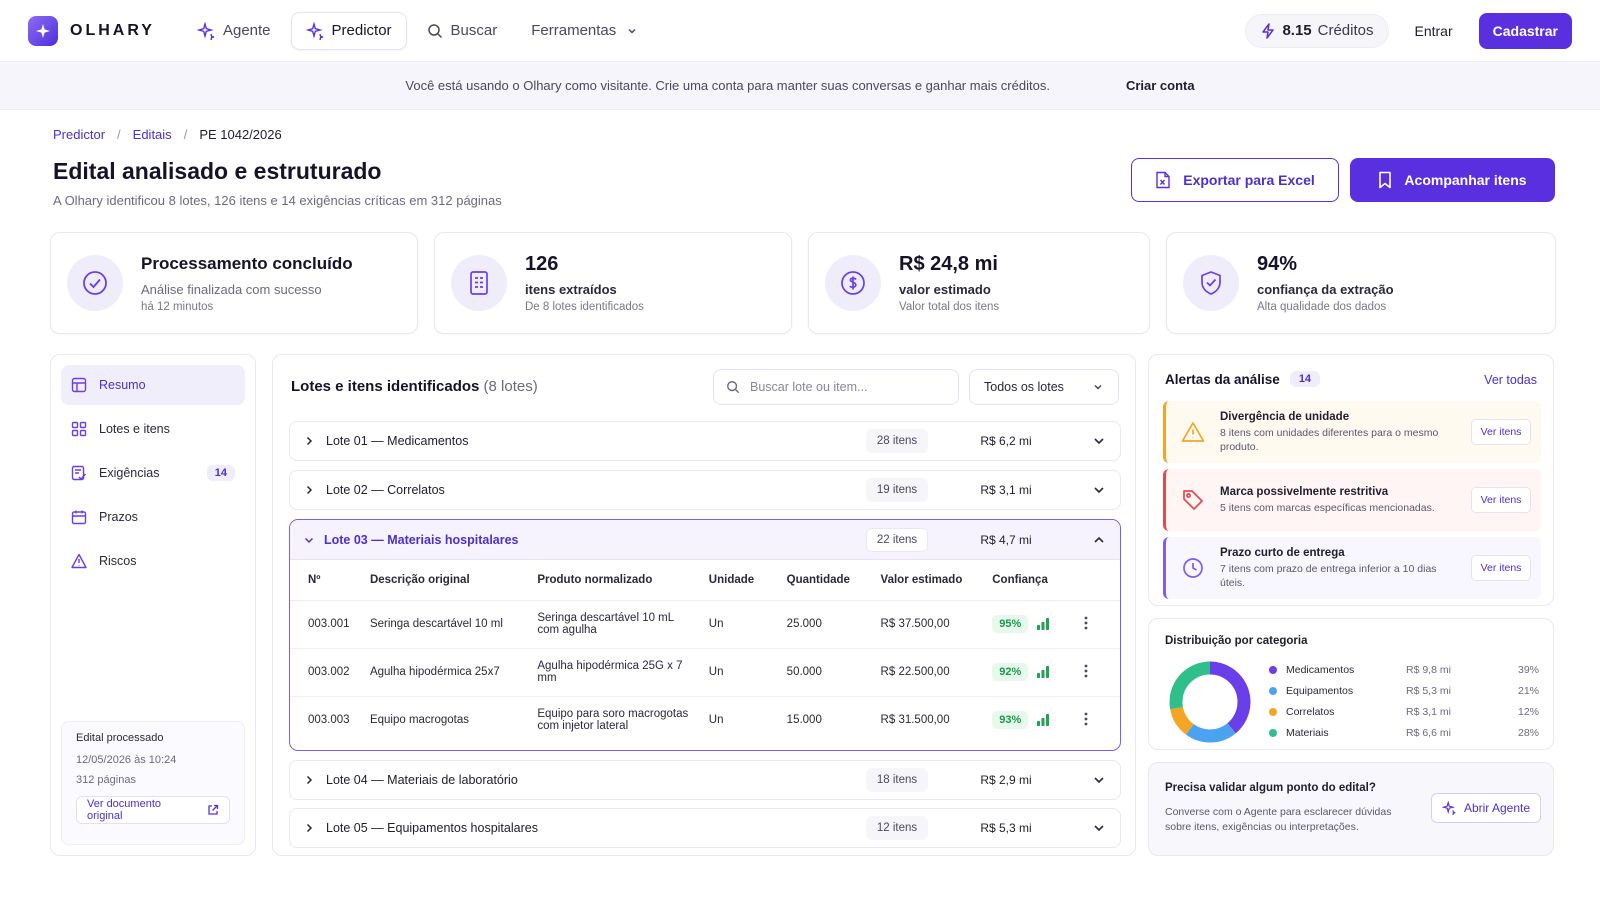 This screenshot has width=1600, height=900. I want to click on logo: OLHARY, so click(91, 30).